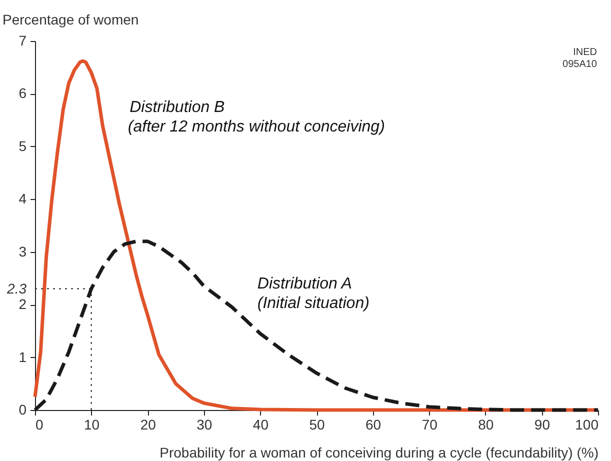 The image size is (611, 461). What do you see at coordinates (587, 424) in the screenshot?
I see `x-tick-label: 100` at bounding box center [587, 424].